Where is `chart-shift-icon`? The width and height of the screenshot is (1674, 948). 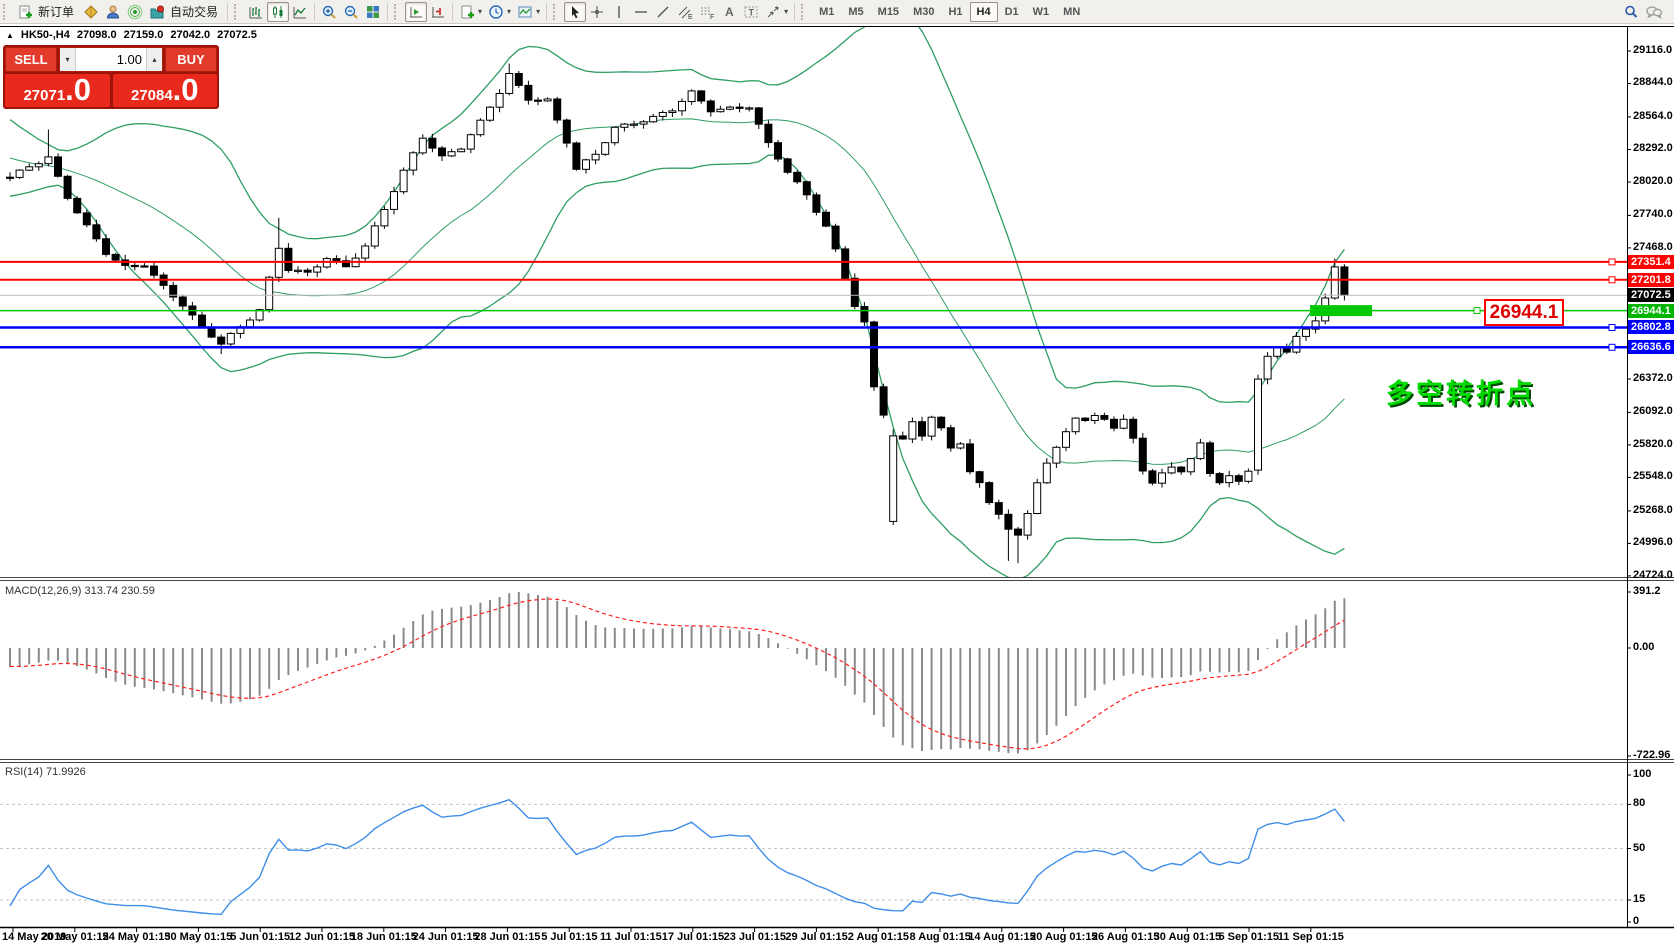 chart-shift-icon is located at coordinates (438, 11).